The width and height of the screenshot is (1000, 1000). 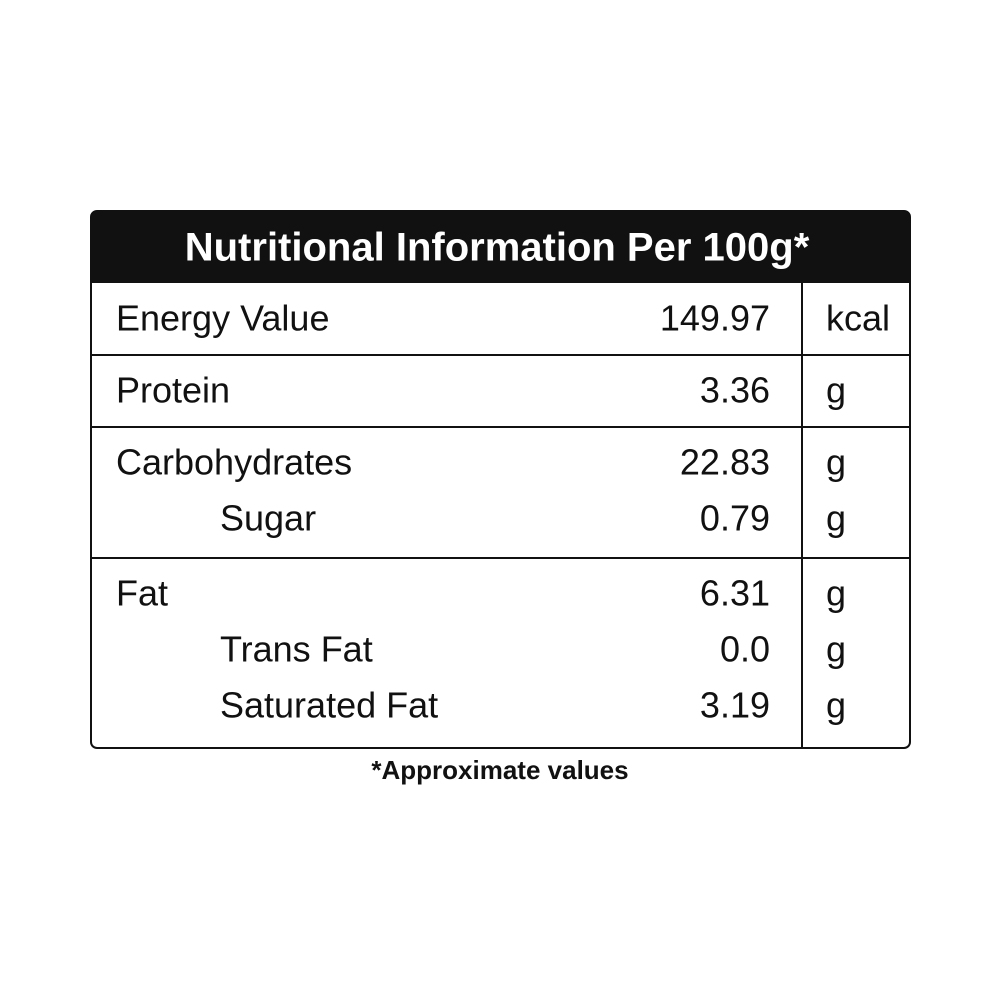 What do you see at coordinates (745, 649) in the screenshot?
I see `nutrient-value: 0.0` at bounding box center [745, 649].